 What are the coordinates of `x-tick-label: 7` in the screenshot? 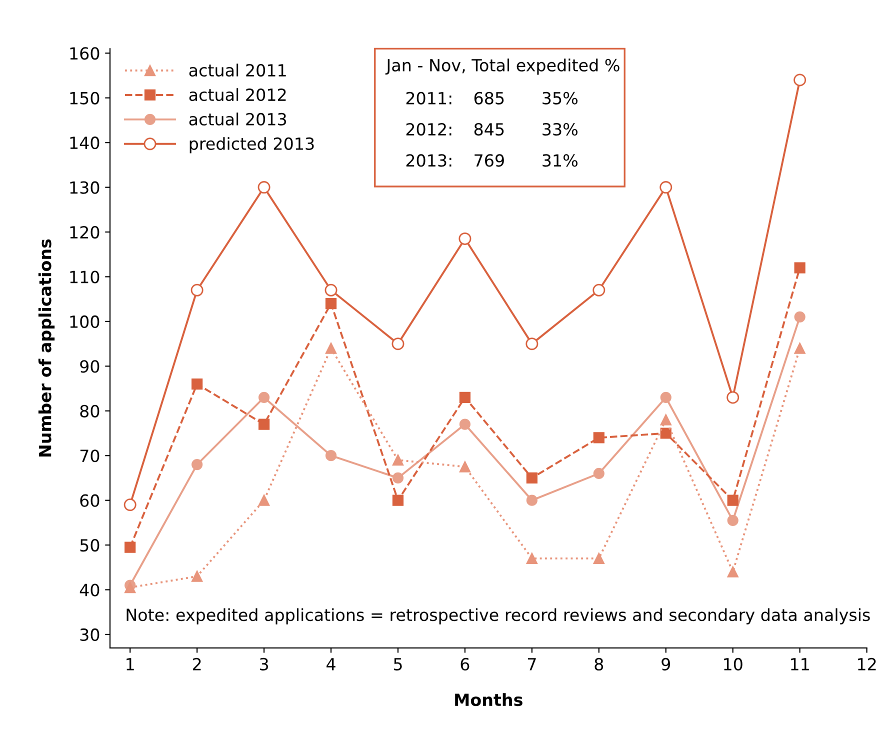 It's located at (532, 664).